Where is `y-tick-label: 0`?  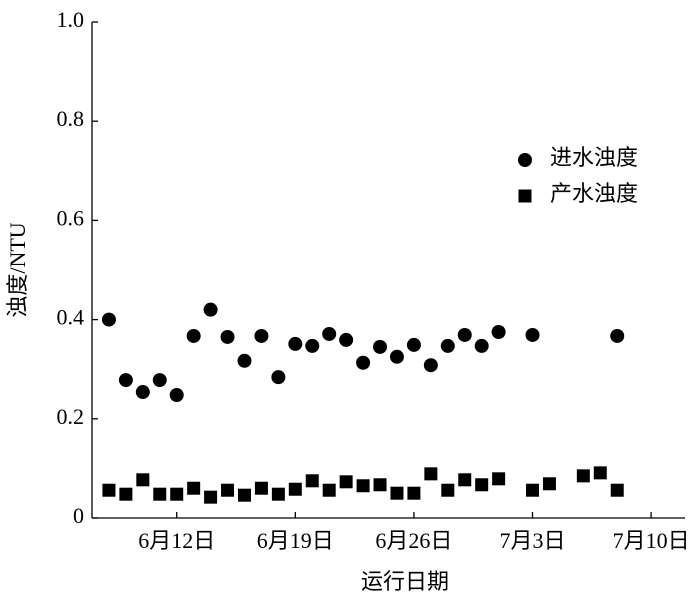
y-tick-label: 0 is located at coordinates (78, 515).